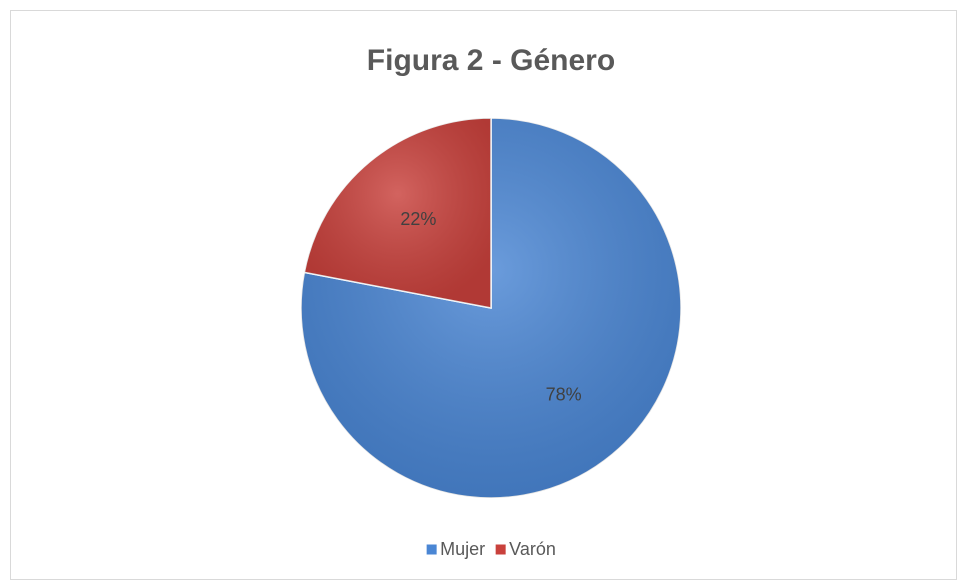 Image resolution: width=957 pixels, height=580 pixels. Describe the element at coordinates (462, 549) in the screenshot. I see `legend-label: Mujer` at that location.